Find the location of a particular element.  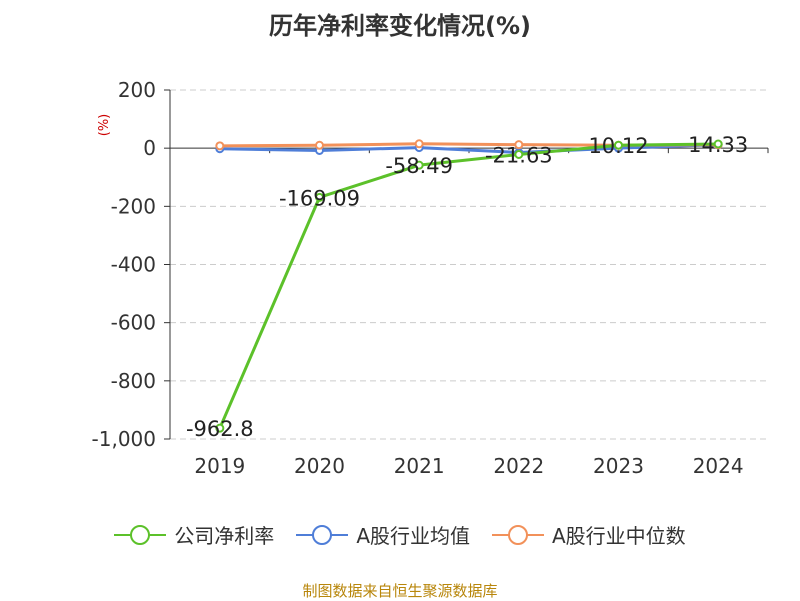

x-tick-label: 2023 is located at coordinates (618, 466).